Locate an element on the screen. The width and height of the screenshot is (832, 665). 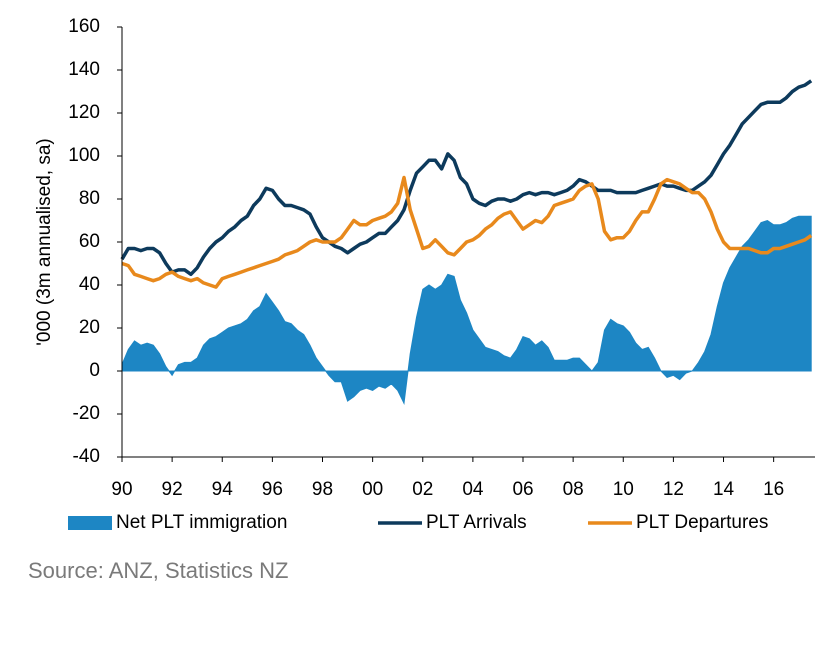
y-tick-label: 40 is located at coordinates (89, 284).